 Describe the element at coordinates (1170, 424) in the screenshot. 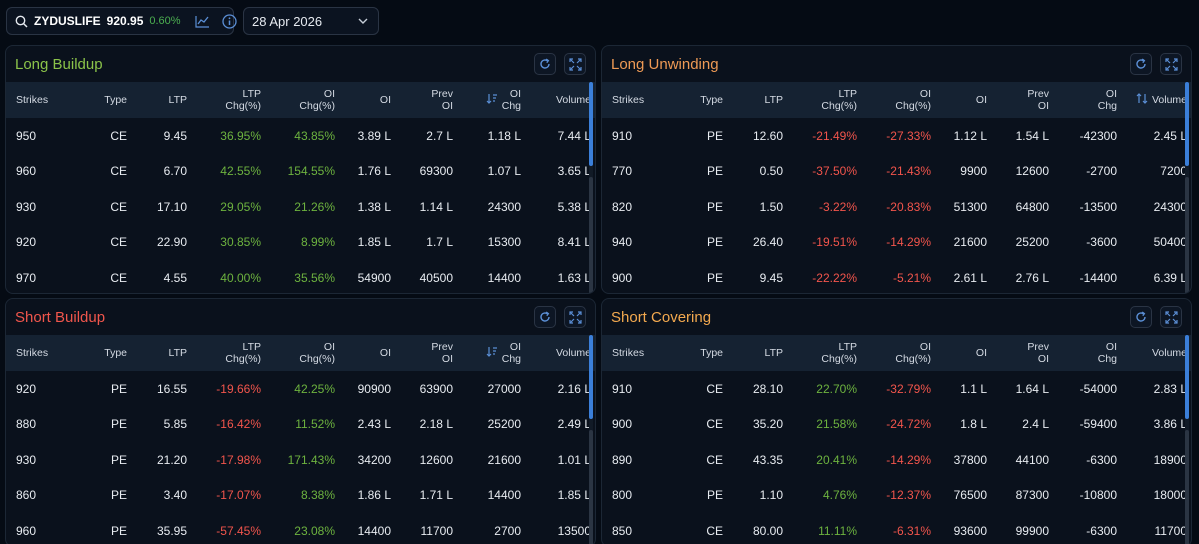

I see `cell-volume: 3.86 L` at that location.